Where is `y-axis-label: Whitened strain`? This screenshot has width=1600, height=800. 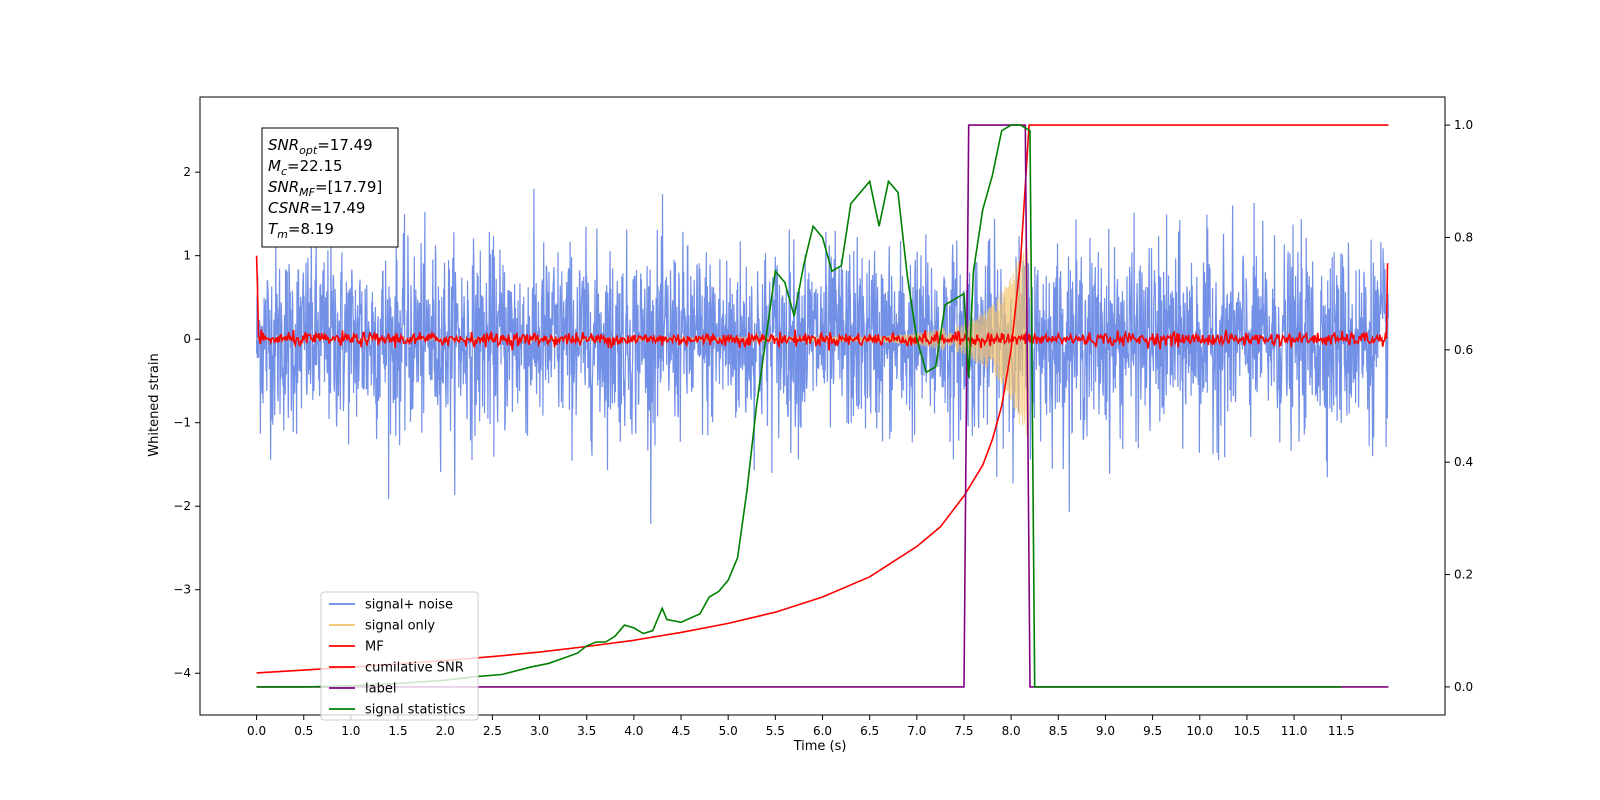
y-axis-label: Whitened strain is located at coordinates (154, 404).